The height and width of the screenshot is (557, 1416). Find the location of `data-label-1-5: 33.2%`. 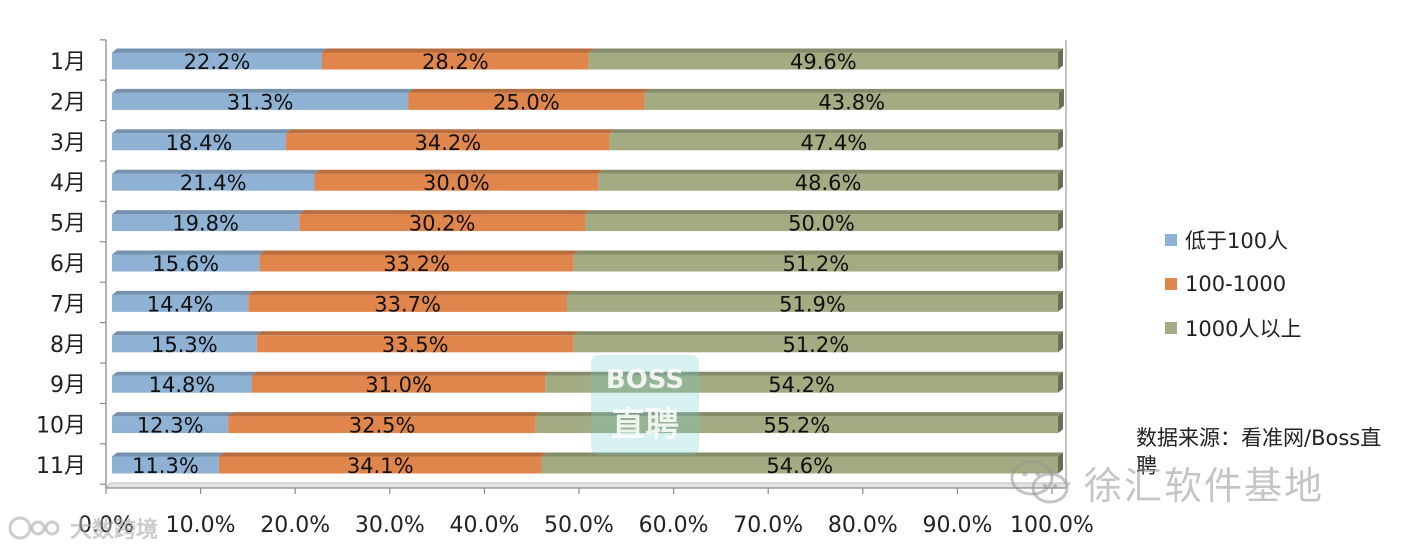

data-label-1-5: 33.2% is located at coordinates (416, 264).